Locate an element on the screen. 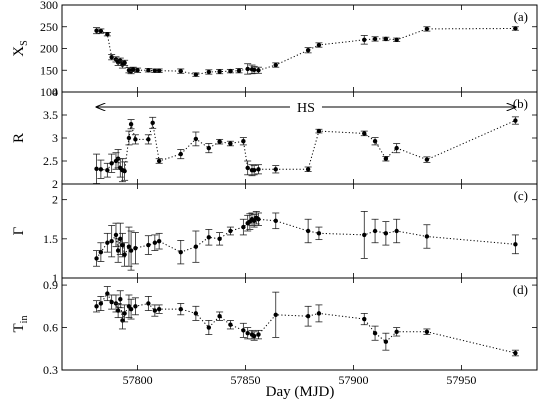 The width and height of the screenshot is (545, 406). panel-label-ratio: (b) is located at coordinates (520, 103).